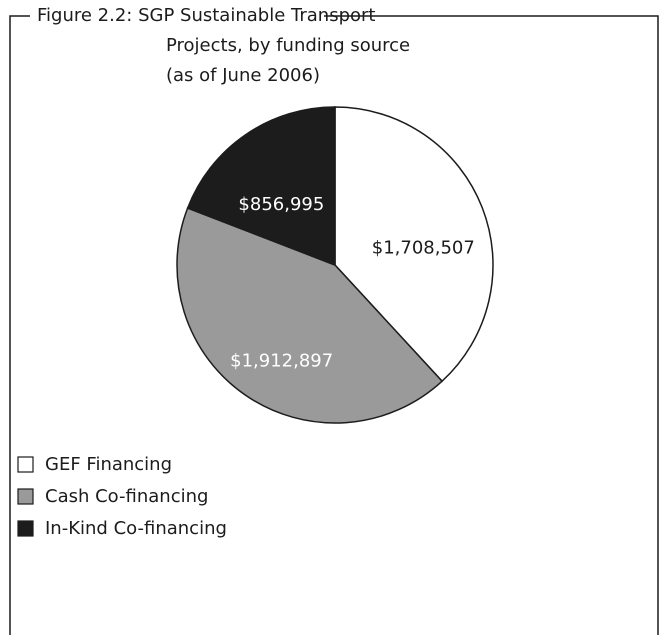 Image resolution: width=667 pixels, height=635 pixels. I want to click on legend-label: Cash Co-financing, so click(126, 496).